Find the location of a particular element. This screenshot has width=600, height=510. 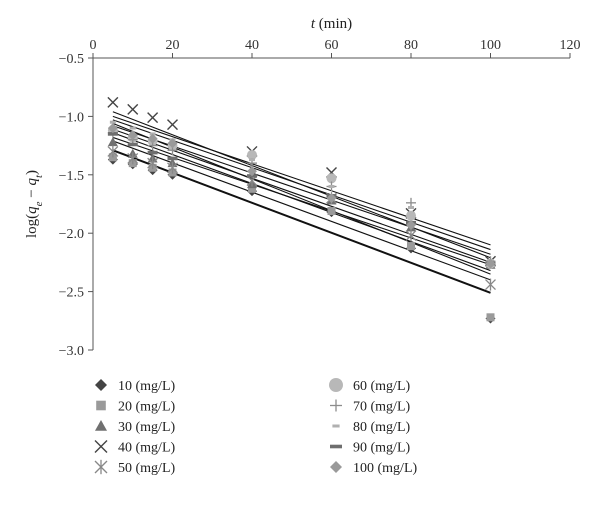

legend-item: 30 (mg/L) is located at coordinates (135, 427).